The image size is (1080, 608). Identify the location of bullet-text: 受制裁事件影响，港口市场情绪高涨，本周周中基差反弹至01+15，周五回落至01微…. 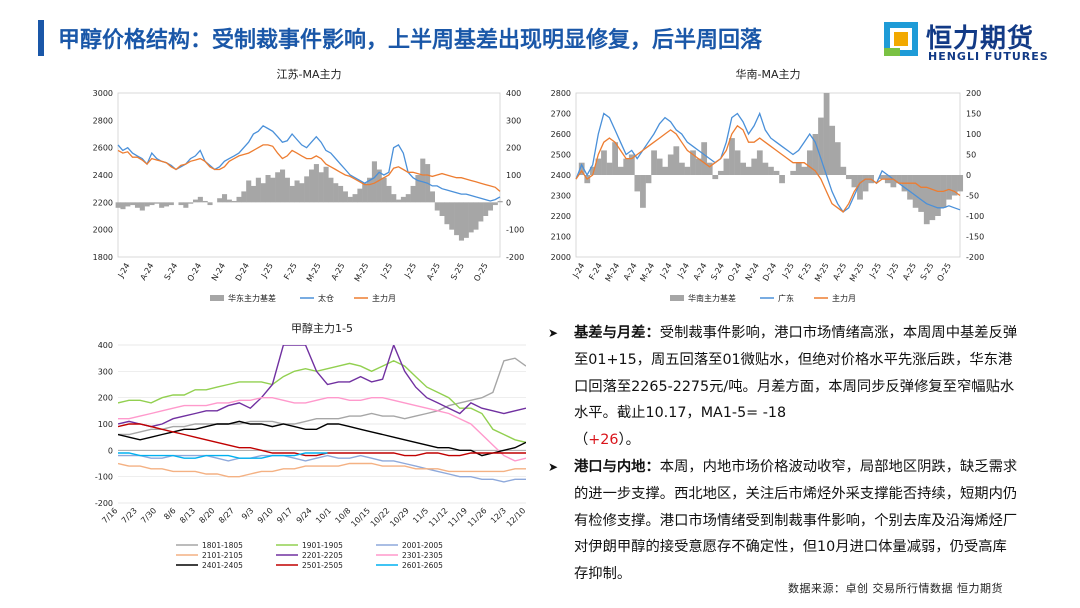
(796, 373).